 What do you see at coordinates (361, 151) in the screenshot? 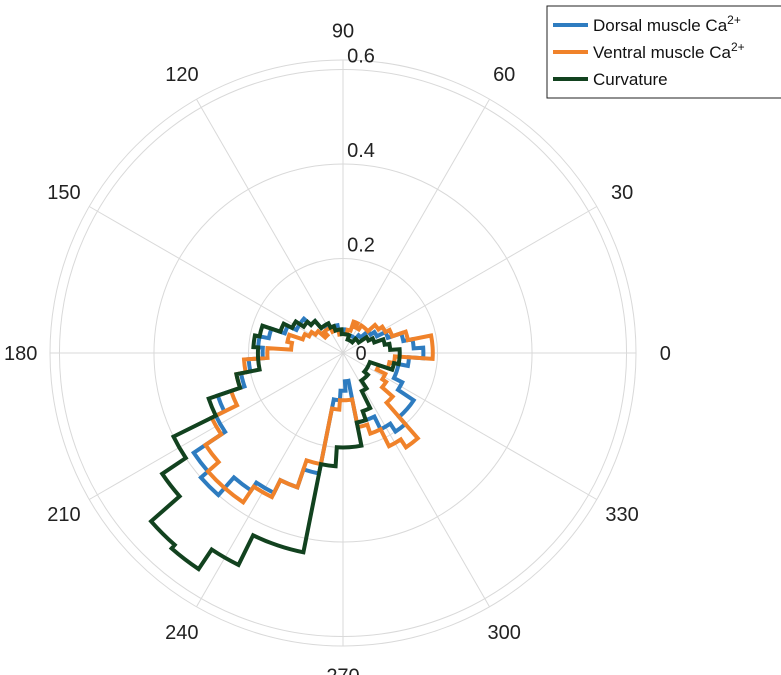
I see `radial-tick-label: 0.4` at bounding box center [361, 151].